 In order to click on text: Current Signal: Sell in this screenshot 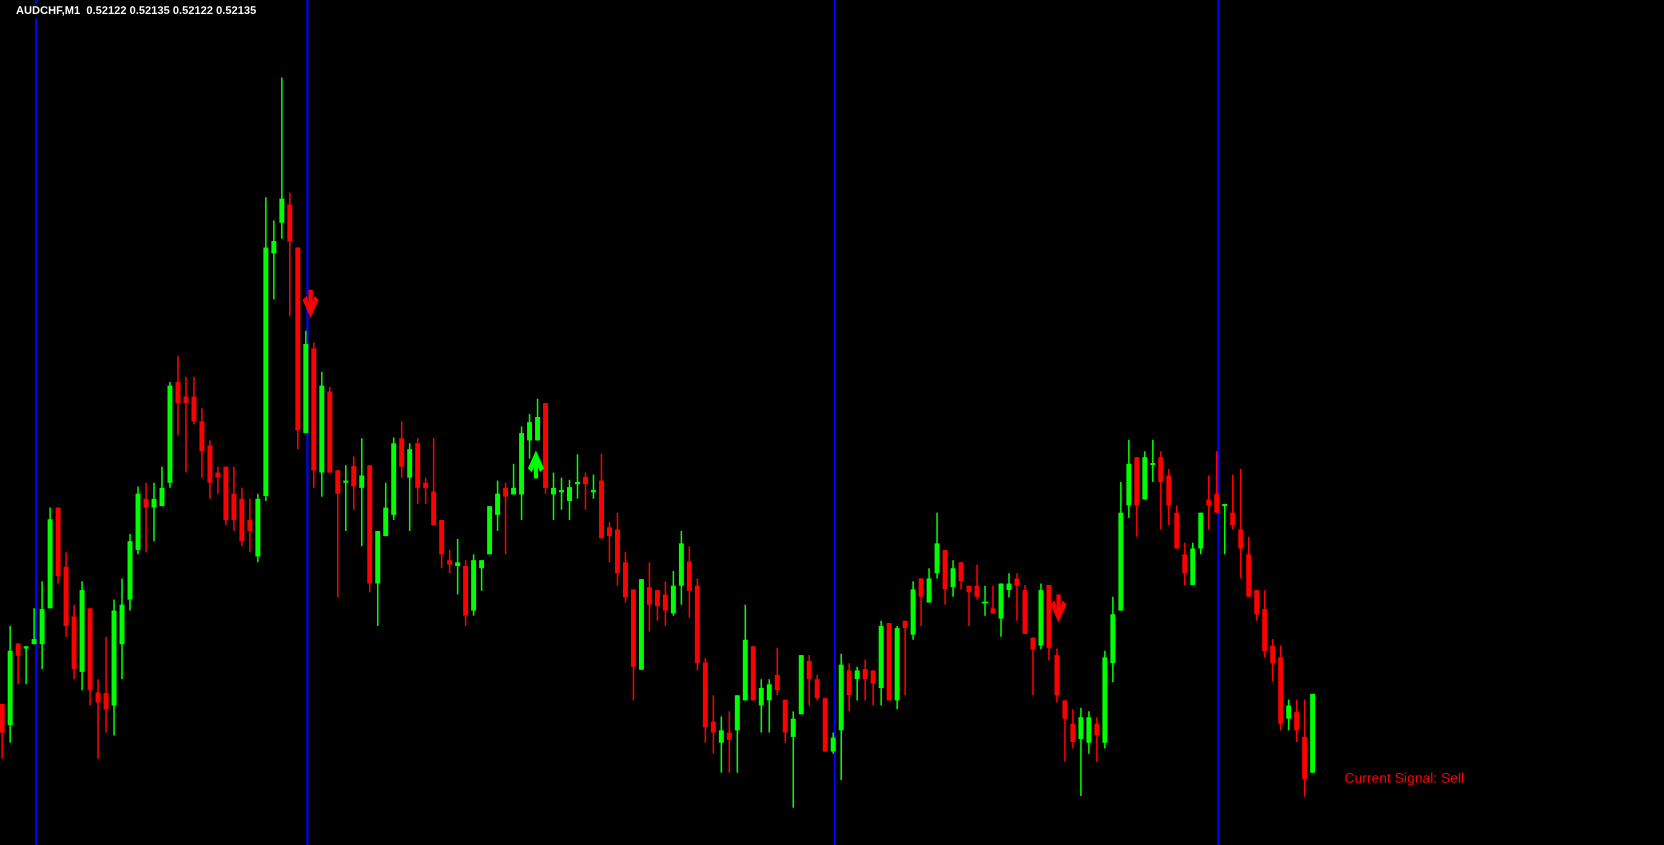, I will do `click(1404, 779)`.